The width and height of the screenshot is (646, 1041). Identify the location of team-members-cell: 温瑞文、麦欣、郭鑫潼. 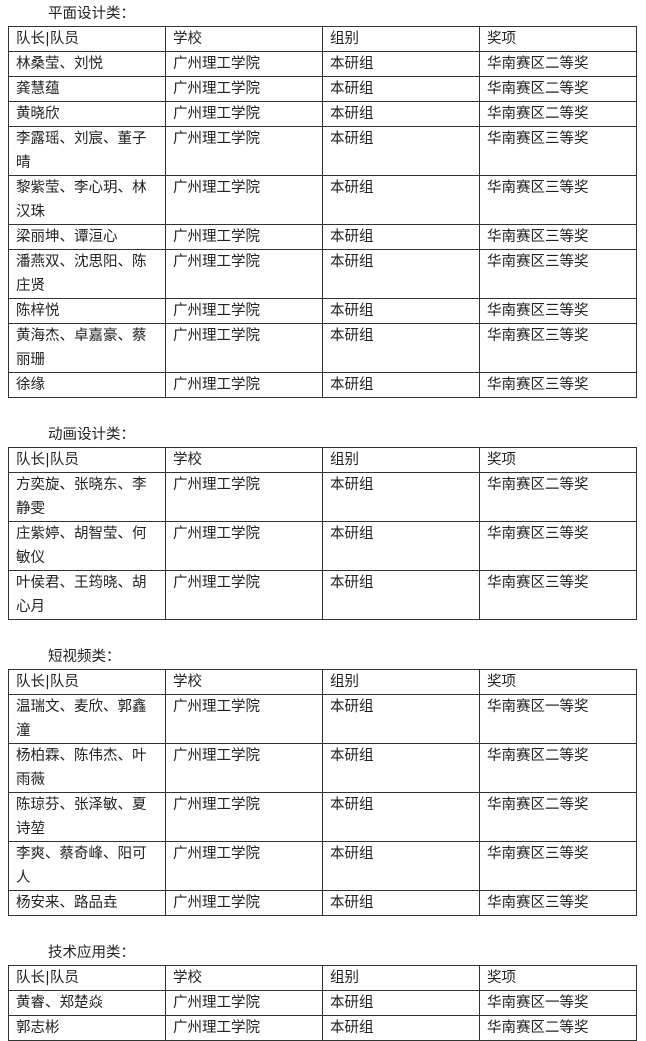
(87, 719).